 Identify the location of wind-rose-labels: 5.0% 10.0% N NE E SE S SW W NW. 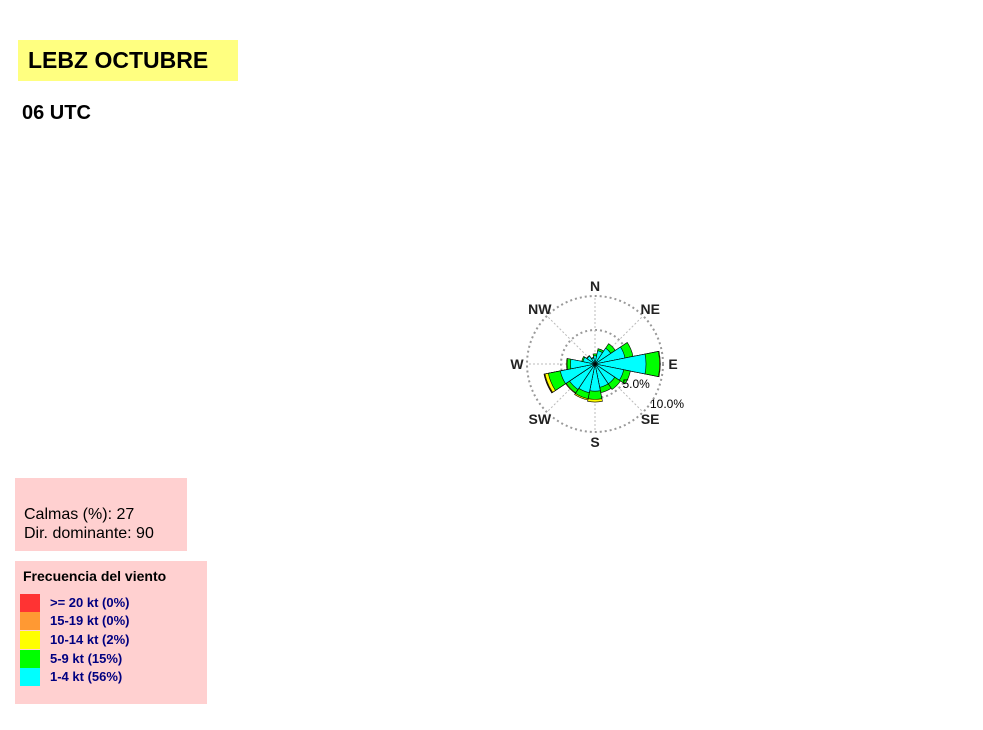
(597, 364).